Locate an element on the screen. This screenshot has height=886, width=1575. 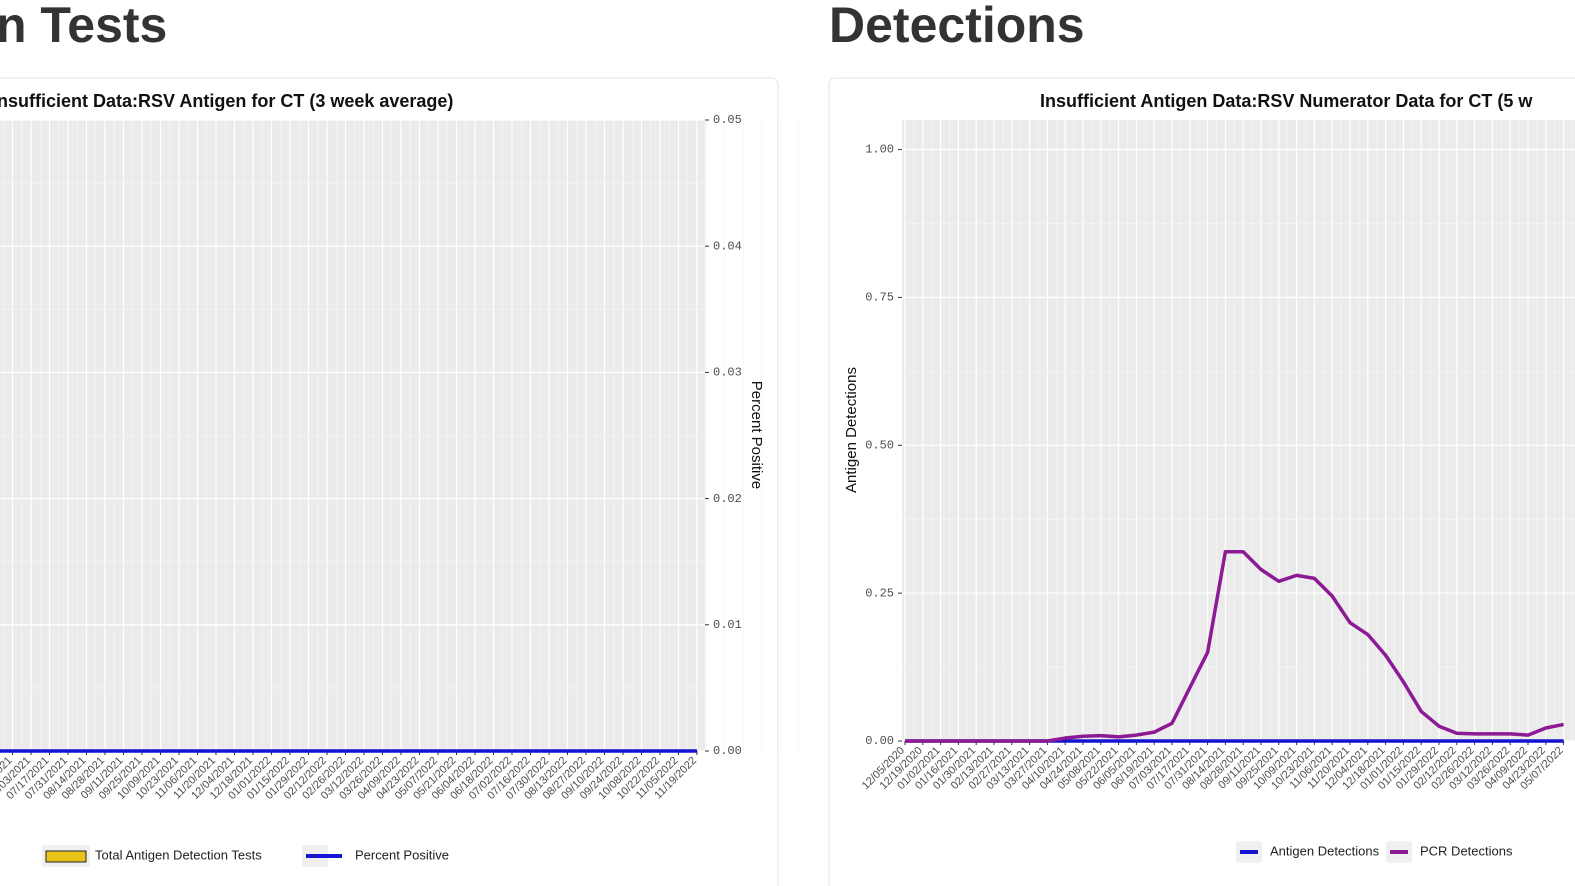
heading: Detections is located at coordinates (957, 26).